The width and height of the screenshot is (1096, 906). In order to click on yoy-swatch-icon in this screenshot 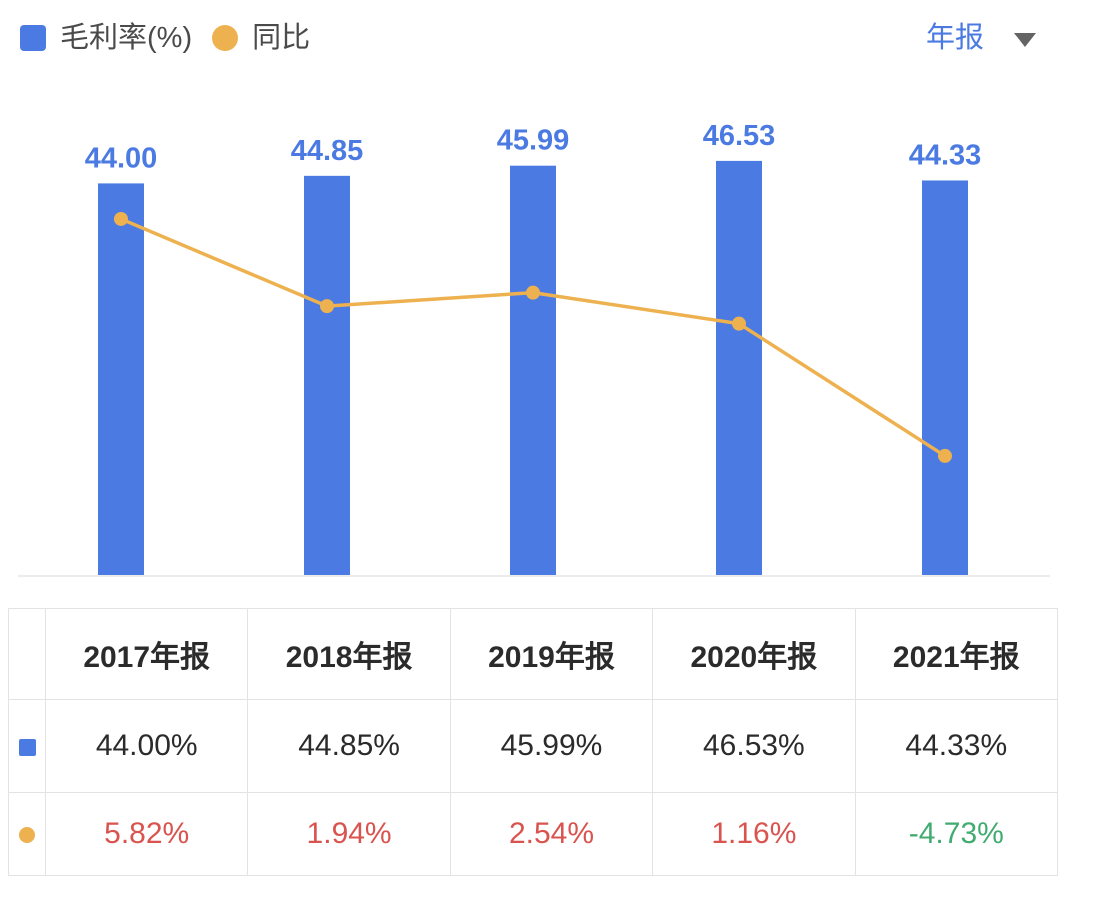, I will do `click(27, 835)`.